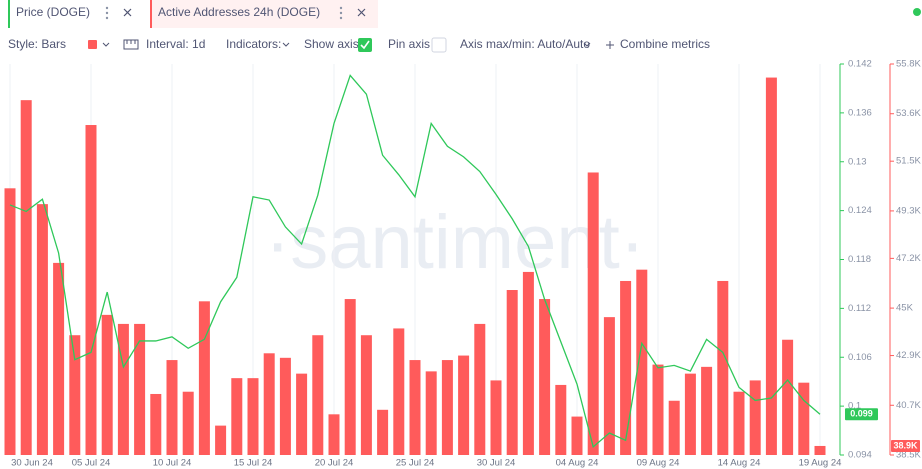  I want to click on y2-tick-label: 0.106, so click(860, 357).